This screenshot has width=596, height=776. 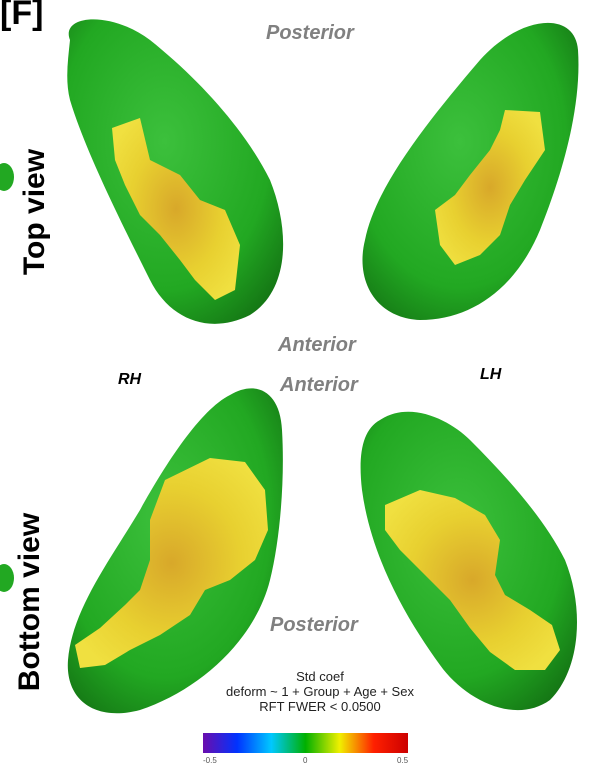 What do you see at coordinates (310, 33) in the screenshot?
I see `top-posterior-label: Posterior` at bounding box center [310, 33].